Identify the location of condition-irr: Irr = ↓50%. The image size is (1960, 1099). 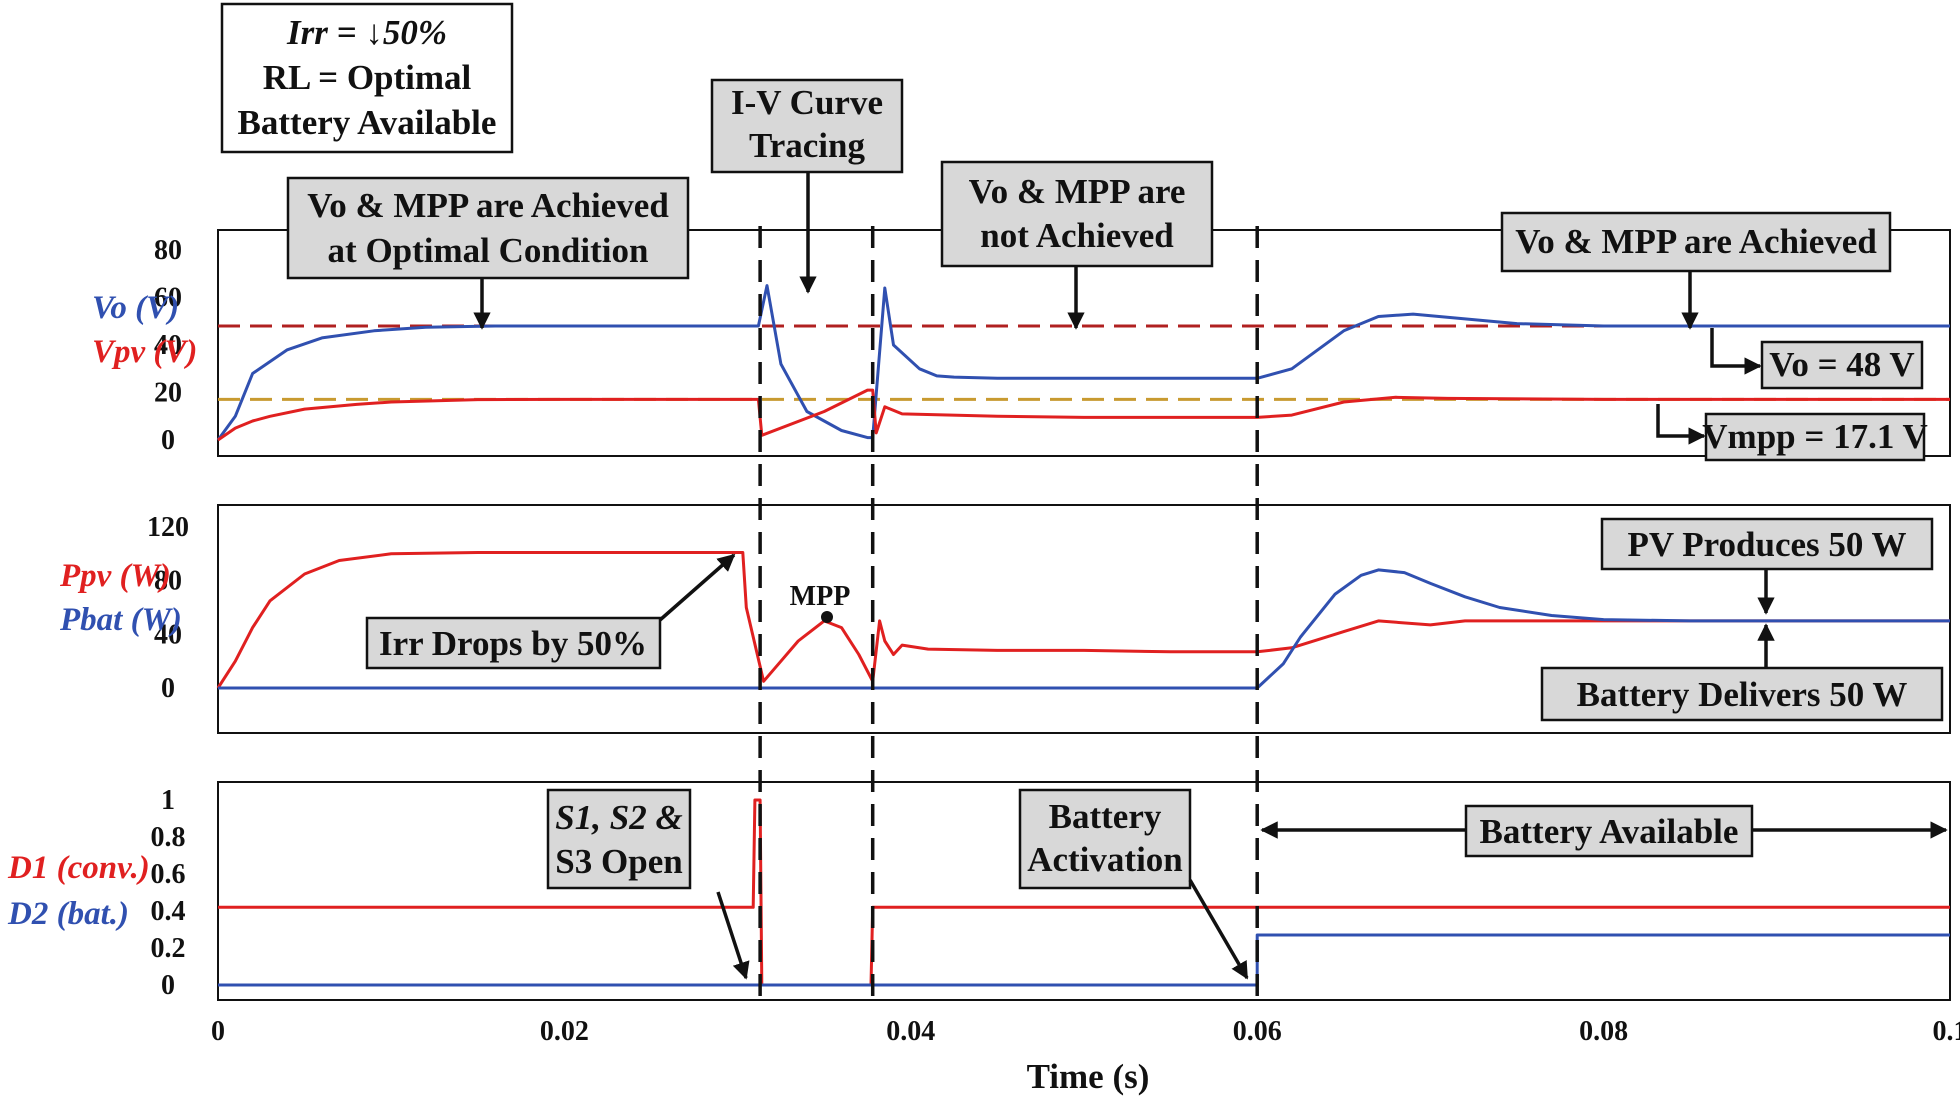
(366, 32).